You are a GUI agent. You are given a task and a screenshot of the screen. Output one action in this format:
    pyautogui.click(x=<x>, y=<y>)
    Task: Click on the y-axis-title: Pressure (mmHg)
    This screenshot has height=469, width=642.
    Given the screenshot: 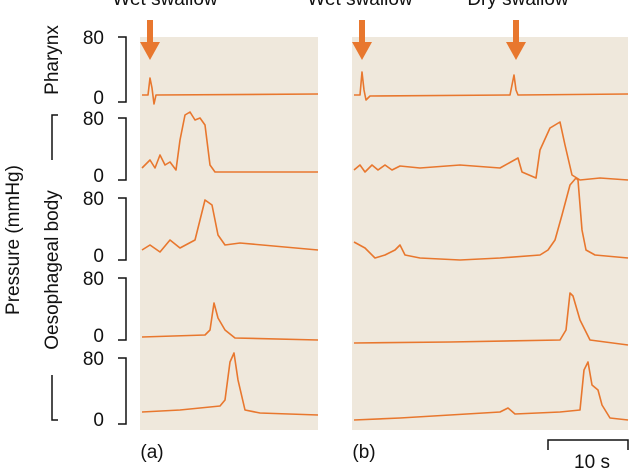 What is the action you would take?
    pyautogui.click(x=13, y=240)
    